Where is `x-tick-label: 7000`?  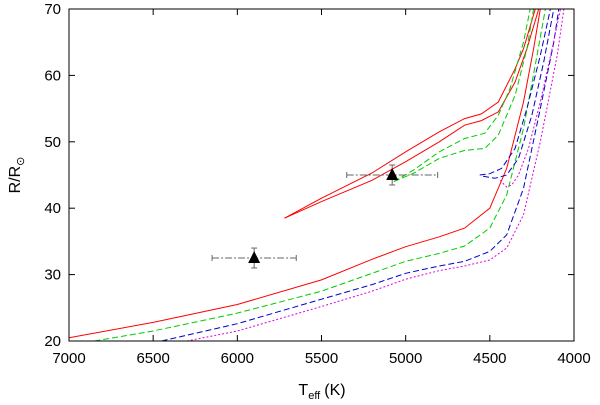
x-tick-label: 7000 is located at coordinates (68, 358).